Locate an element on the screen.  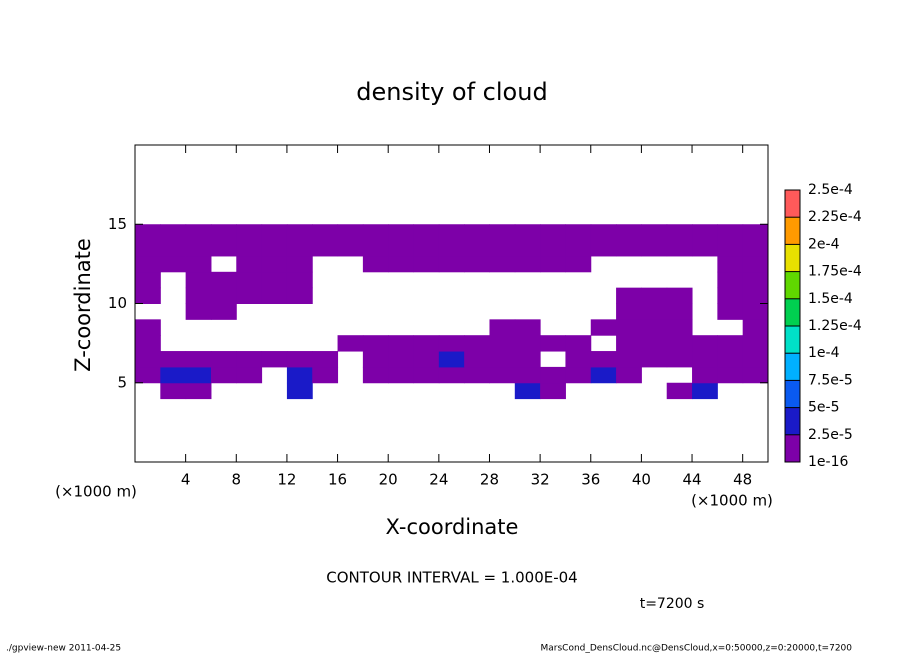
colorbar-label: 2e-4 is located at coordinates (824, 244).